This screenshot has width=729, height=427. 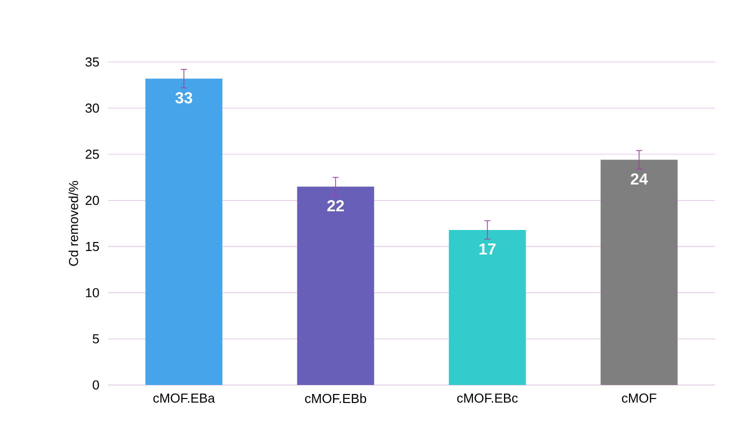 I want to click on x-tick-label: cMOF.EBa, so click(x=184, y=398).